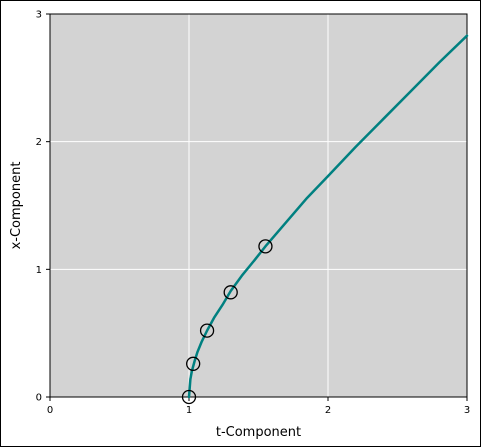 This screenshot has height=447, width=481. I want to click on marker-layer, so click(227, 322).